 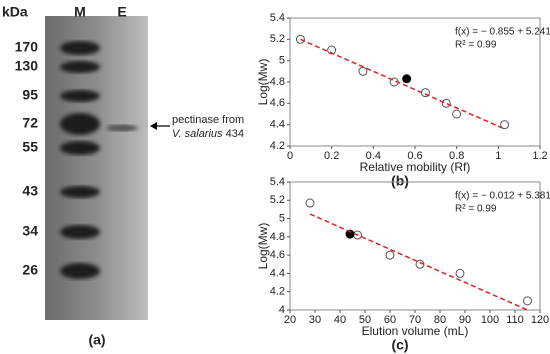 What do you see at coordinates (415, 331) in the screenshot?
I see `x-axis-label: Elution volume (mL)` at bounding box center [415, 331].